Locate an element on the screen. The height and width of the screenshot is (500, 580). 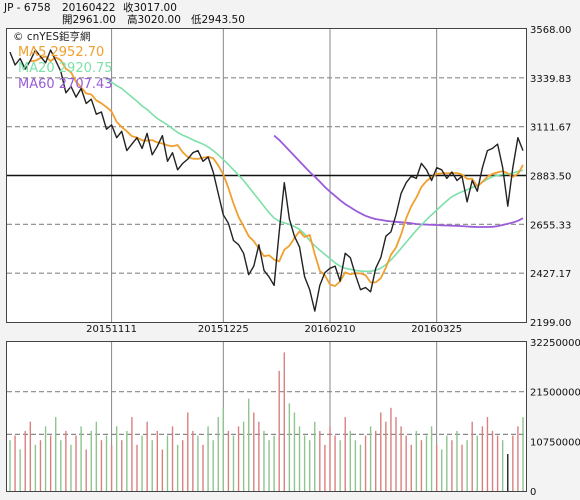
x-tick-label: 20160210 is located at coordinates (330, 329).